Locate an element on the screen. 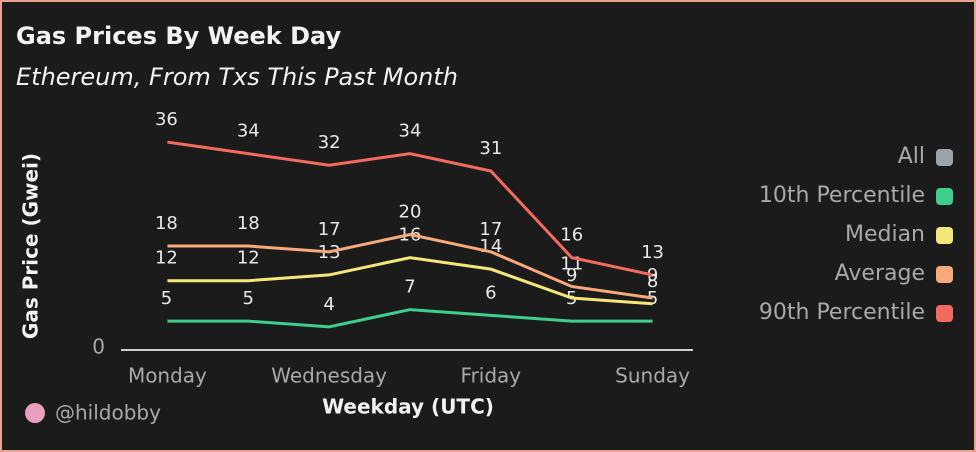  data-label: 4 is located at coordinates (328, 304).